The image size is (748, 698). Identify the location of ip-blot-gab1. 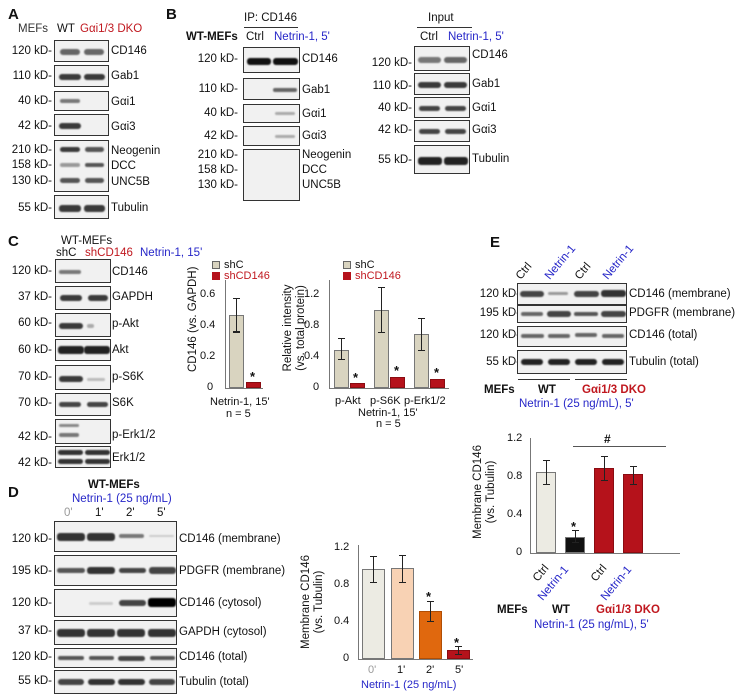
(271, 89).